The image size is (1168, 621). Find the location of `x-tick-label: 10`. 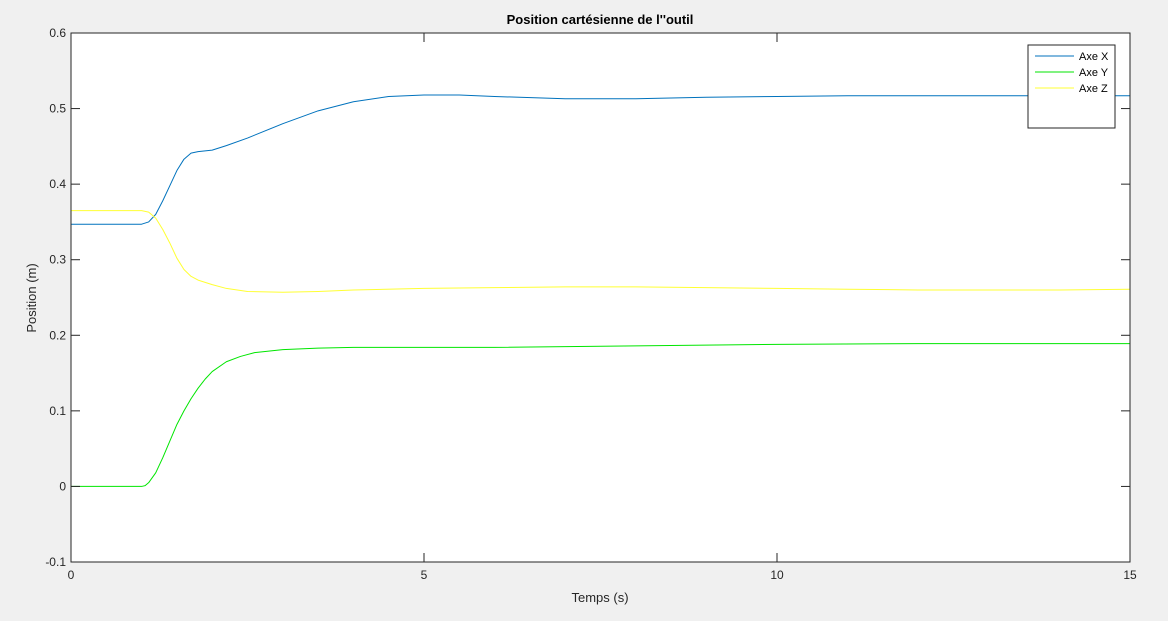

x-tick-label: 10 is located at coordinates (777, 575).